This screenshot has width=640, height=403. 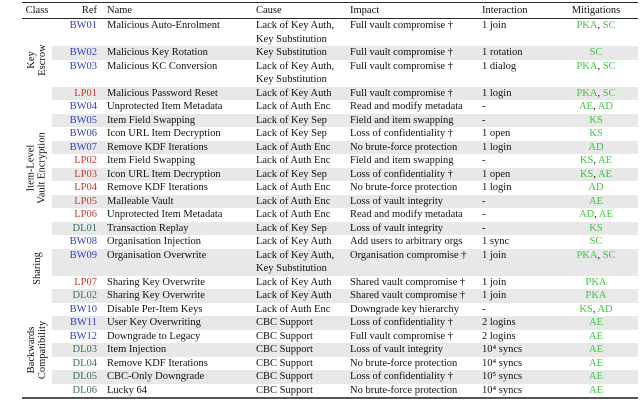 I want to click on ref-link: DL04, so click(x=85, y=363).